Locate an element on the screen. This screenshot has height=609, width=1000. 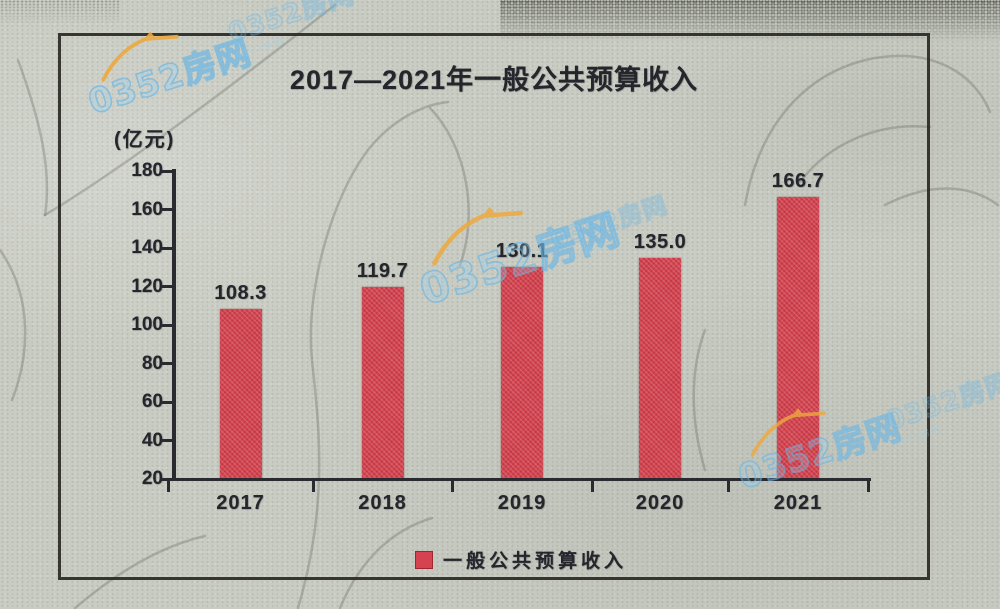
bar-value-label: 119.7 is located at coordinates (382, 271).